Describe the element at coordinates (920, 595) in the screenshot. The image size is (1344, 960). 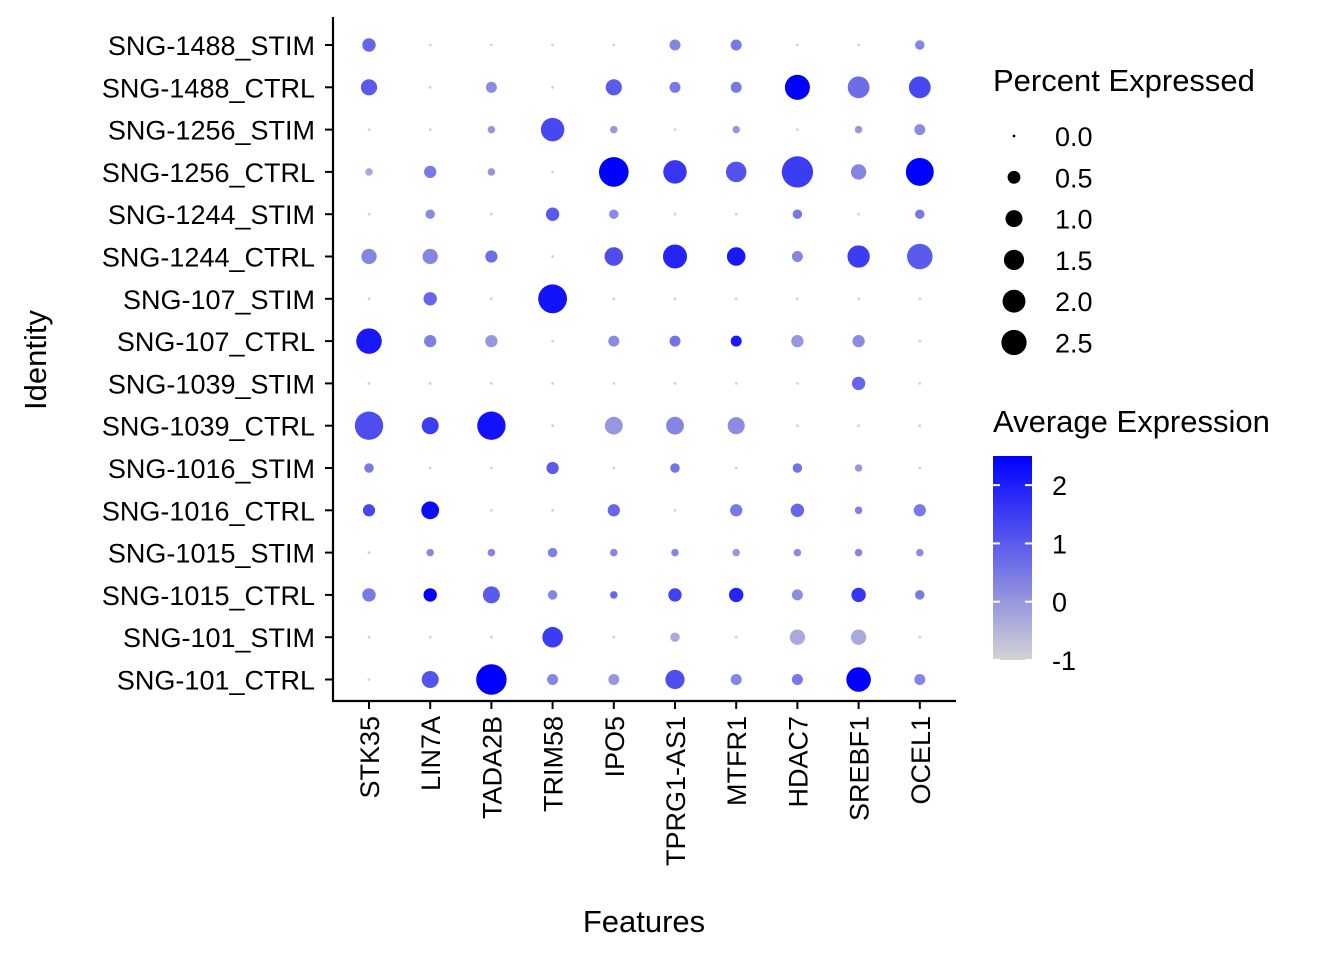
I see `dot-sng-1015_ctrl-ocel1` at that location.